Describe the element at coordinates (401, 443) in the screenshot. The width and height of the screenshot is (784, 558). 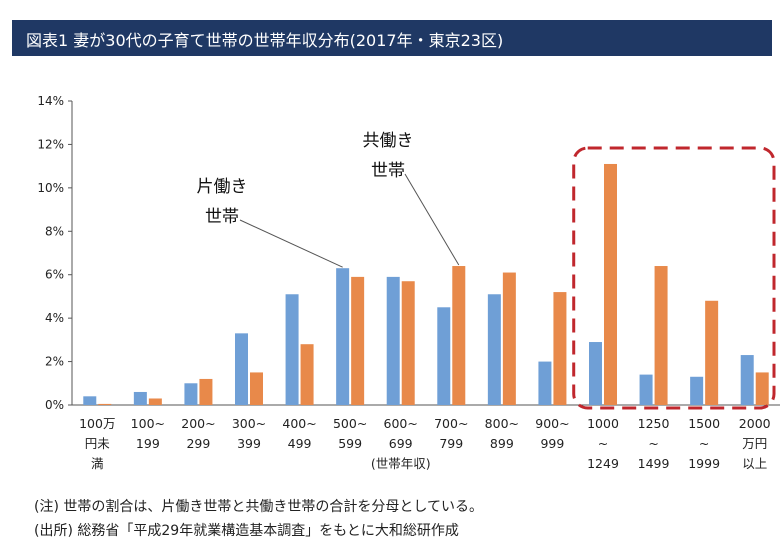
I see `x-tick-label: 699` at that location.